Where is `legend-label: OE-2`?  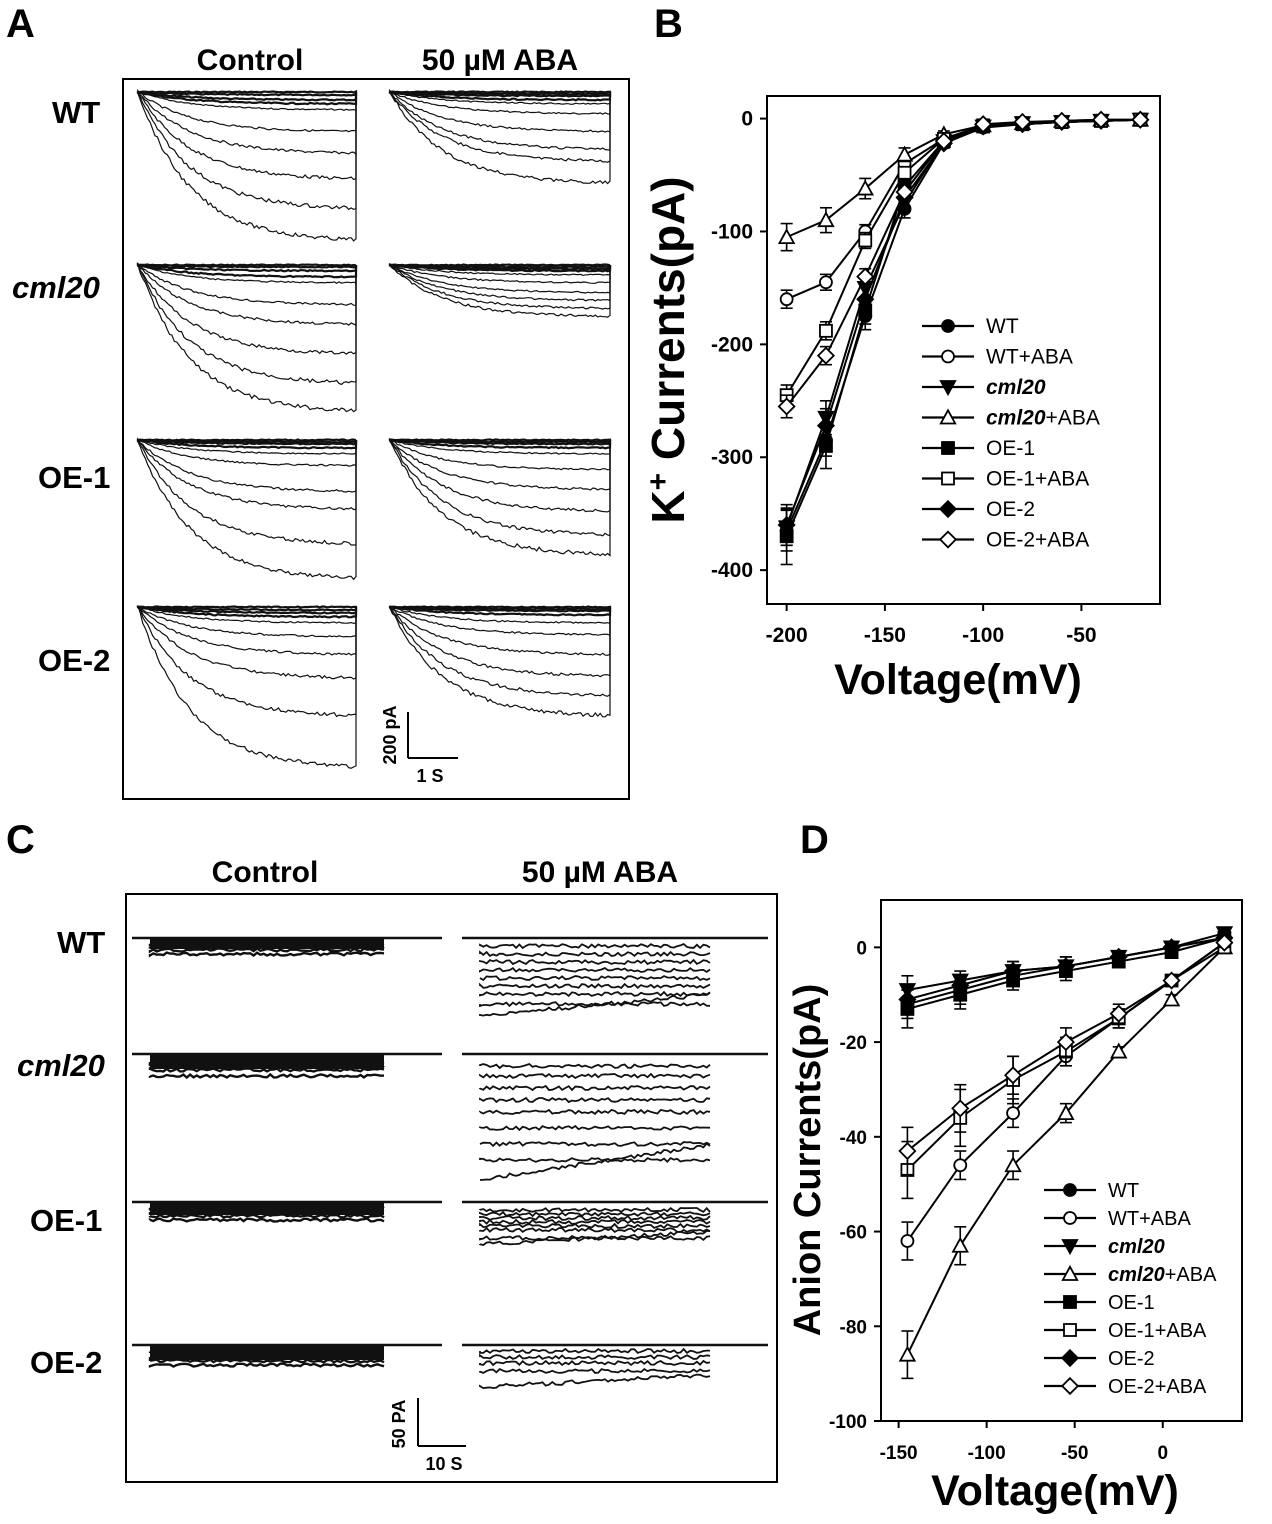 legend-label: OE-2 is located at coordinates (1131, 1359).